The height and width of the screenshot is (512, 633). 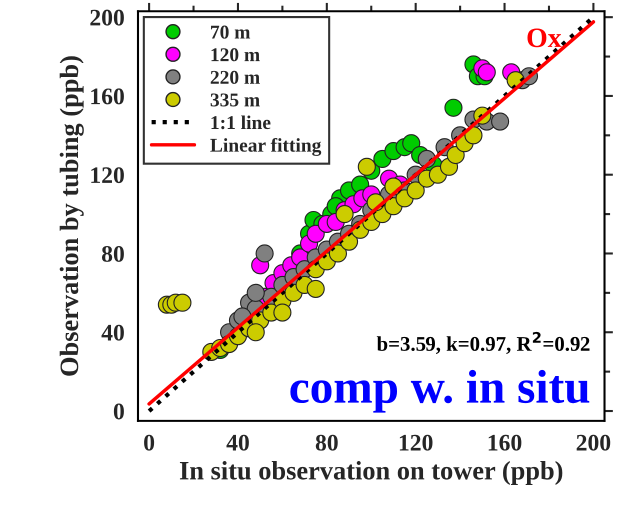 What do you see at coordinates (113, 332) in the screenshot?
I see `y-tick-label: 40` at bounding box center [113, 332].